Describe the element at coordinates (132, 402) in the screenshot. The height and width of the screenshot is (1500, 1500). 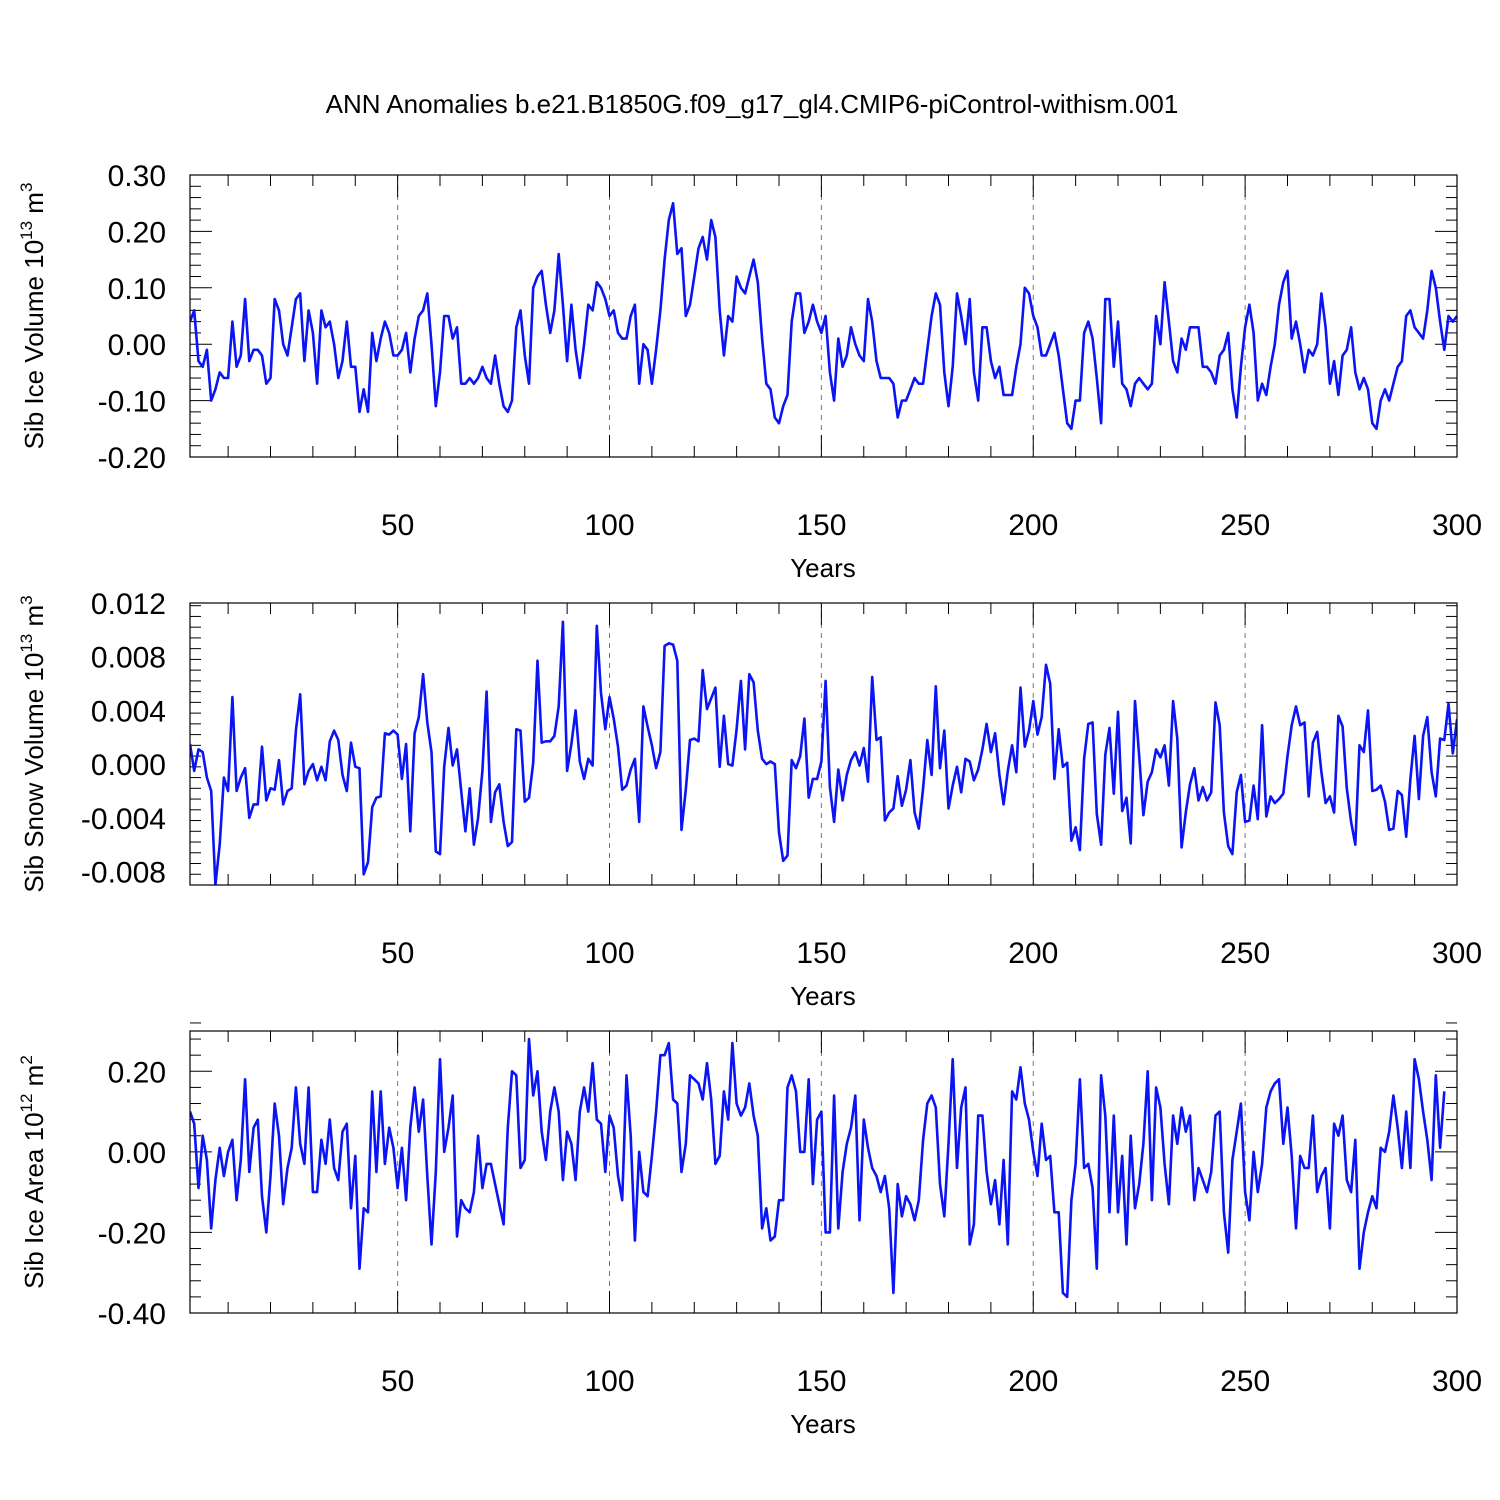
I see `y-tick-label: -0.10` at that location.